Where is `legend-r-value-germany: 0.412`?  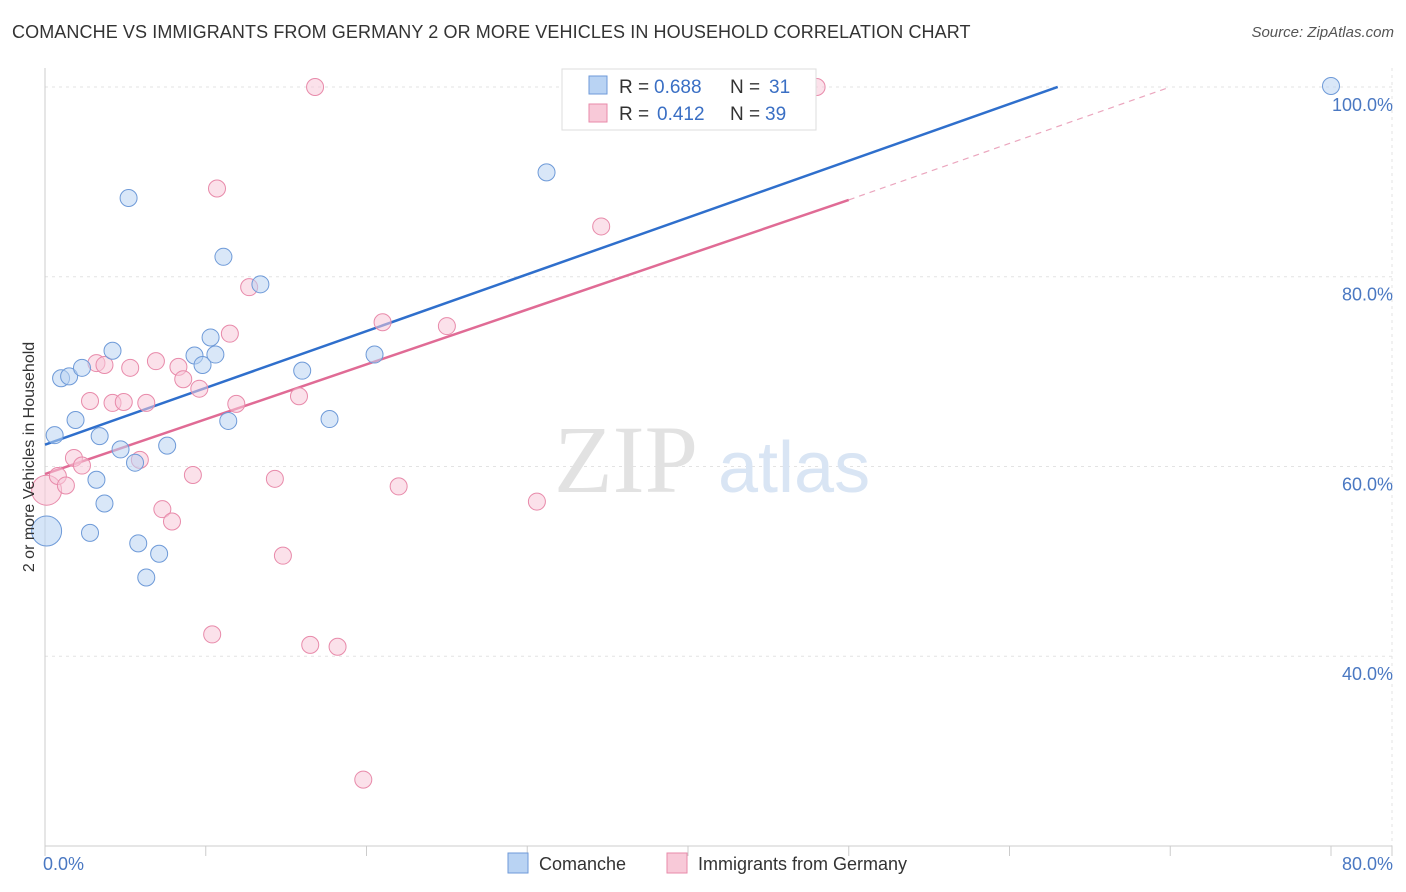
legend-r-value-germany: 0.412 is located at coordinates (681, 114).